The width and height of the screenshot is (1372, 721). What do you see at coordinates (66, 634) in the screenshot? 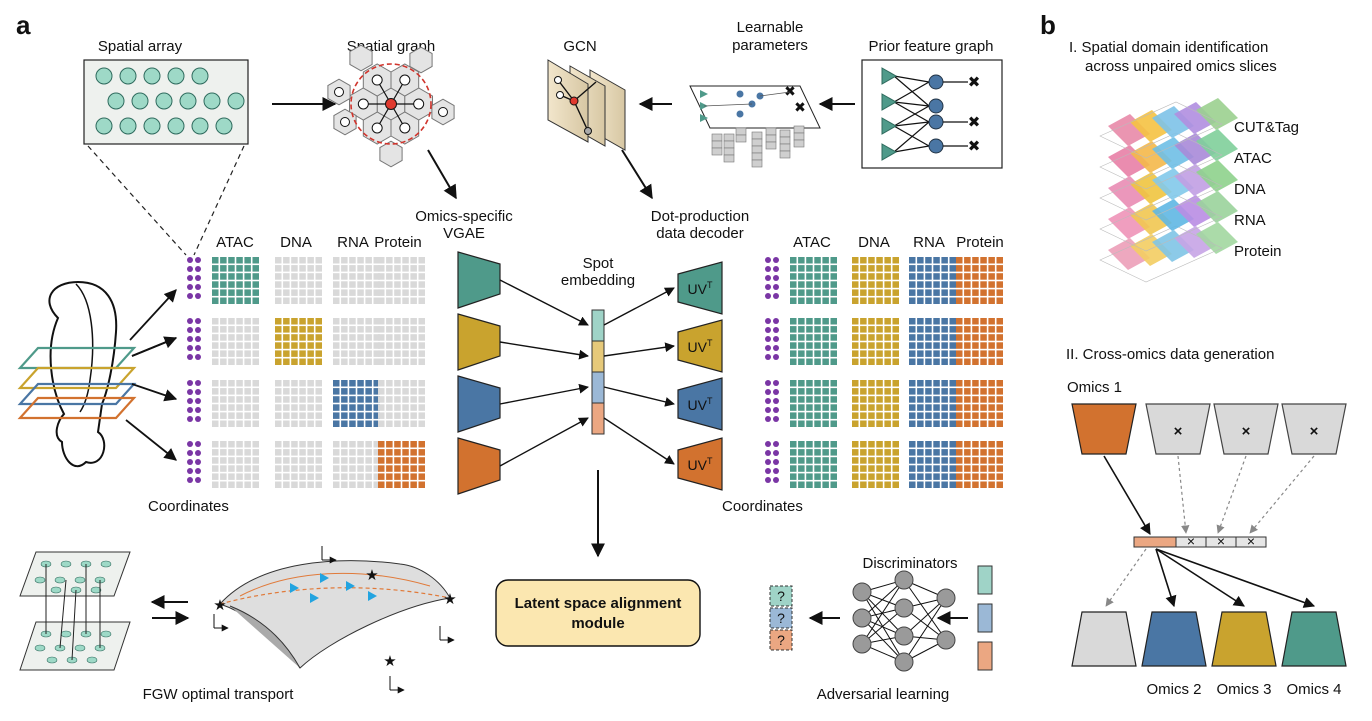
I see `fgw-spot` at bounding box center [66, 634].